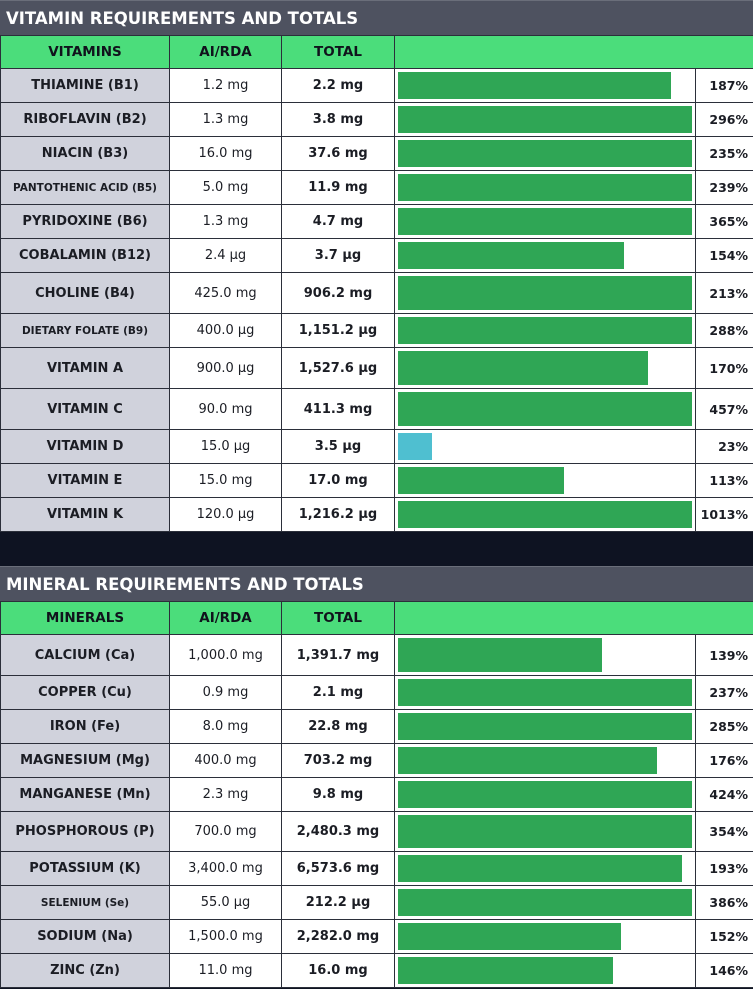  Describe the element at coordinates (376, 760) in the screenshot. I see `table-row: MAGNESIUM (Mg) 400.0 mg 703.2 mg 176%` at that location.